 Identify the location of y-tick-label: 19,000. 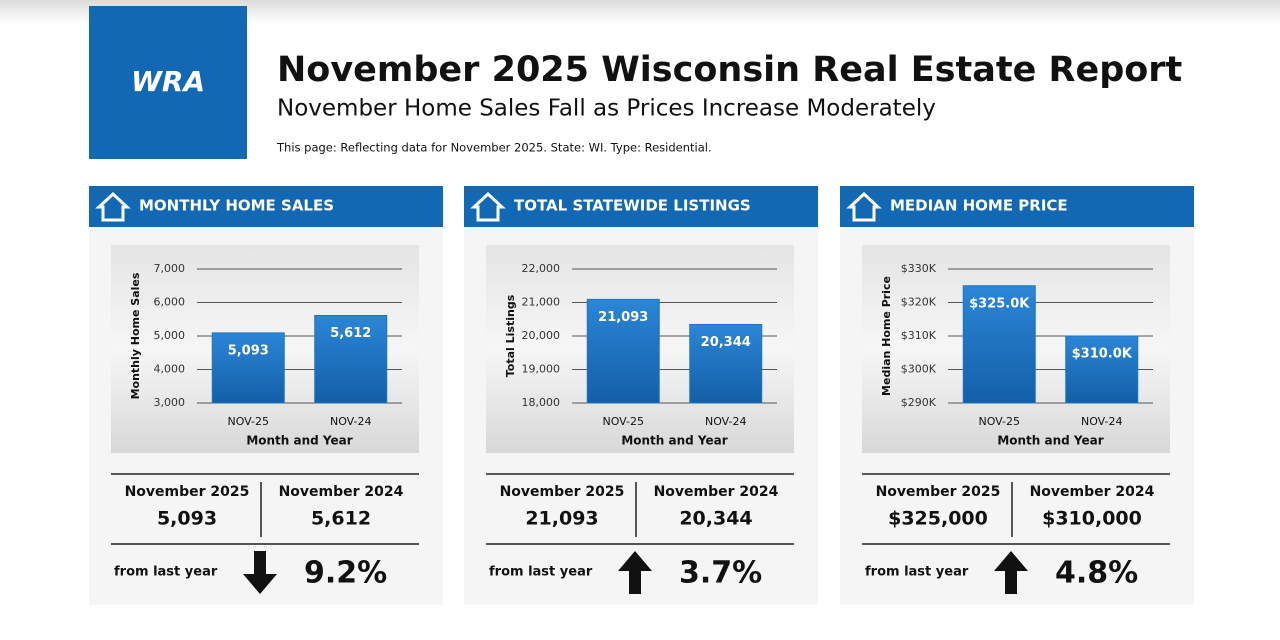
(541, 369).